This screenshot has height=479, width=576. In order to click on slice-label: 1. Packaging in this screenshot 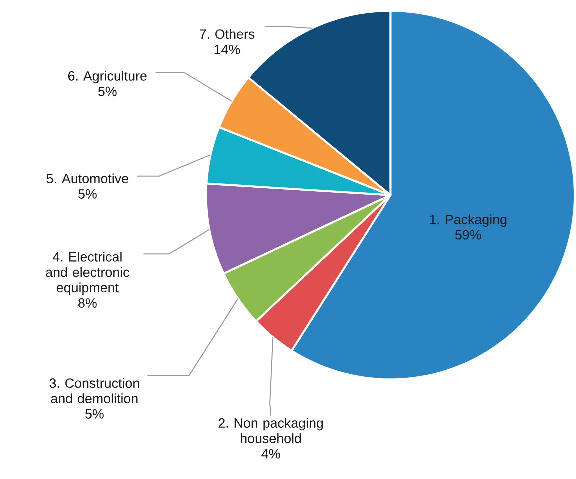, I will do `click(468, 220)`.